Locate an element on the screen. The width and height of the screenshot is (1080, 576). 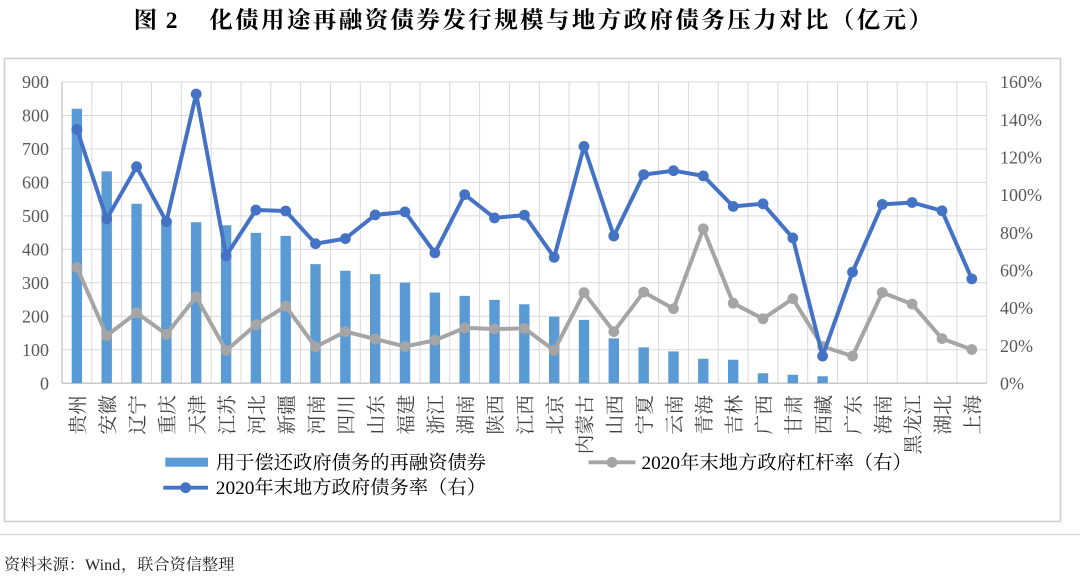
svg-text: 80% is located at coordinates (1016, 233).